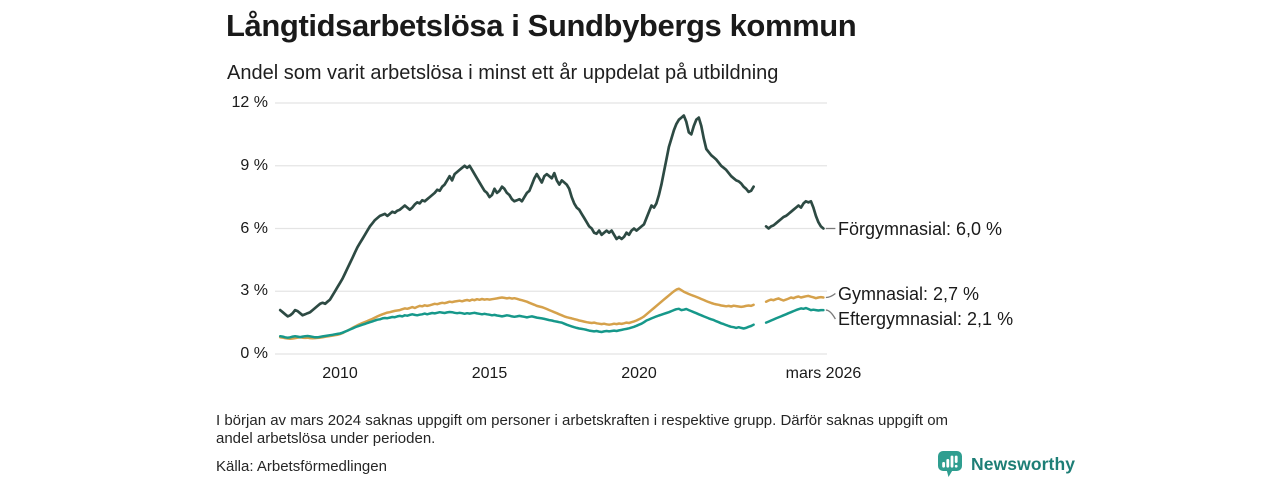 The height and width of the screenshot is (480, 1280). What do you see at coordinates (249, 102) in the screenshot?
I see `y-axis-tick-label: 12 %` at bounding box center [249, 102].